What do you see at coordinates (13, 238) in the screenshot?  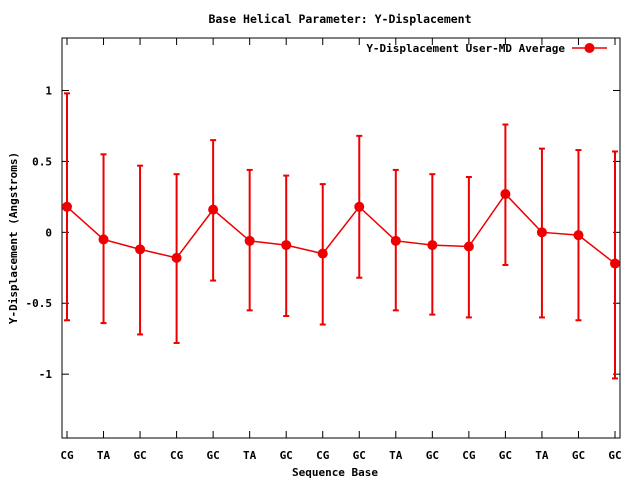 I see `y-axis-label: Y-Displacement (Angstroms)` at bounding box center [13, 238].